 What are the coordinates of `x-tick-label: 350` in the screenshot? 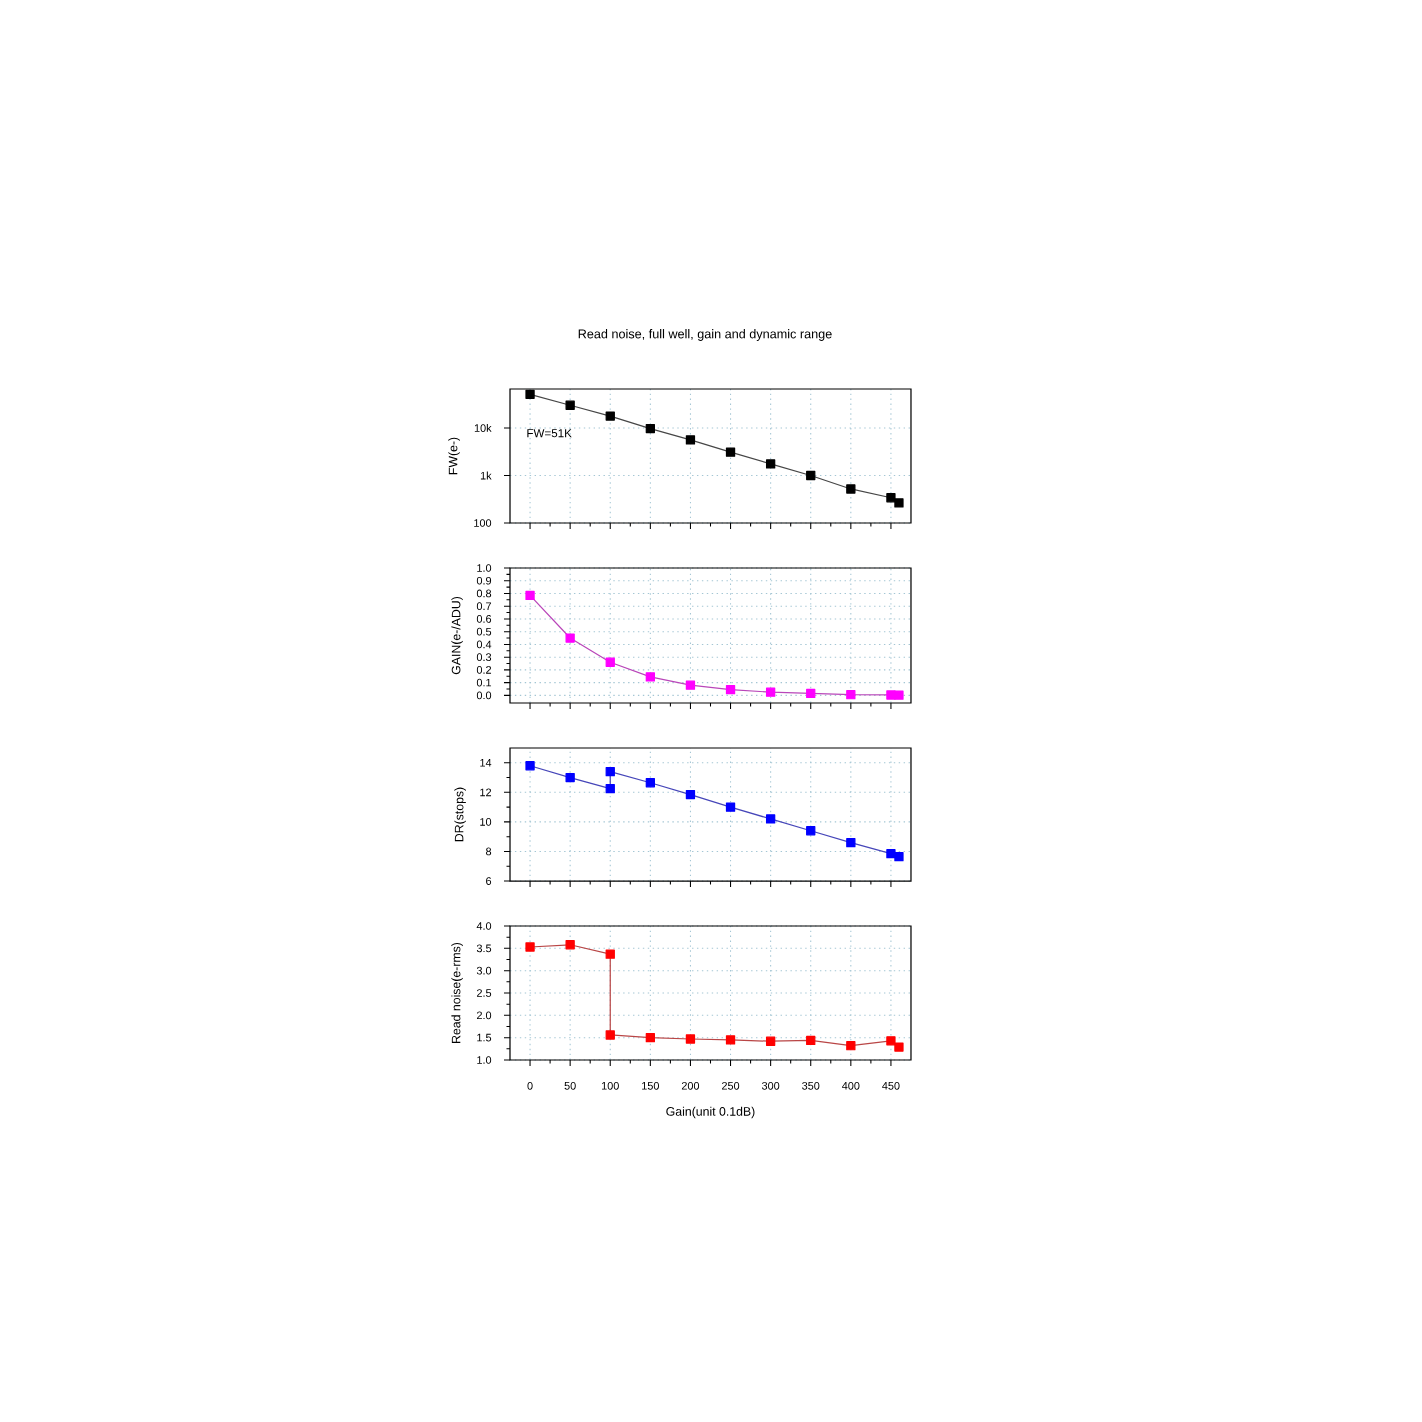 It's located at (811, 1085).